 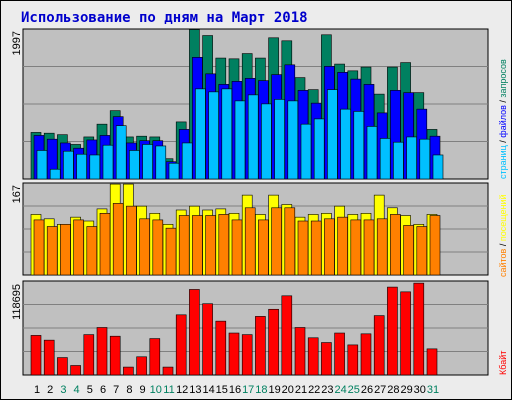 I want to click on day-label: 28, so click(x=393, y=390).